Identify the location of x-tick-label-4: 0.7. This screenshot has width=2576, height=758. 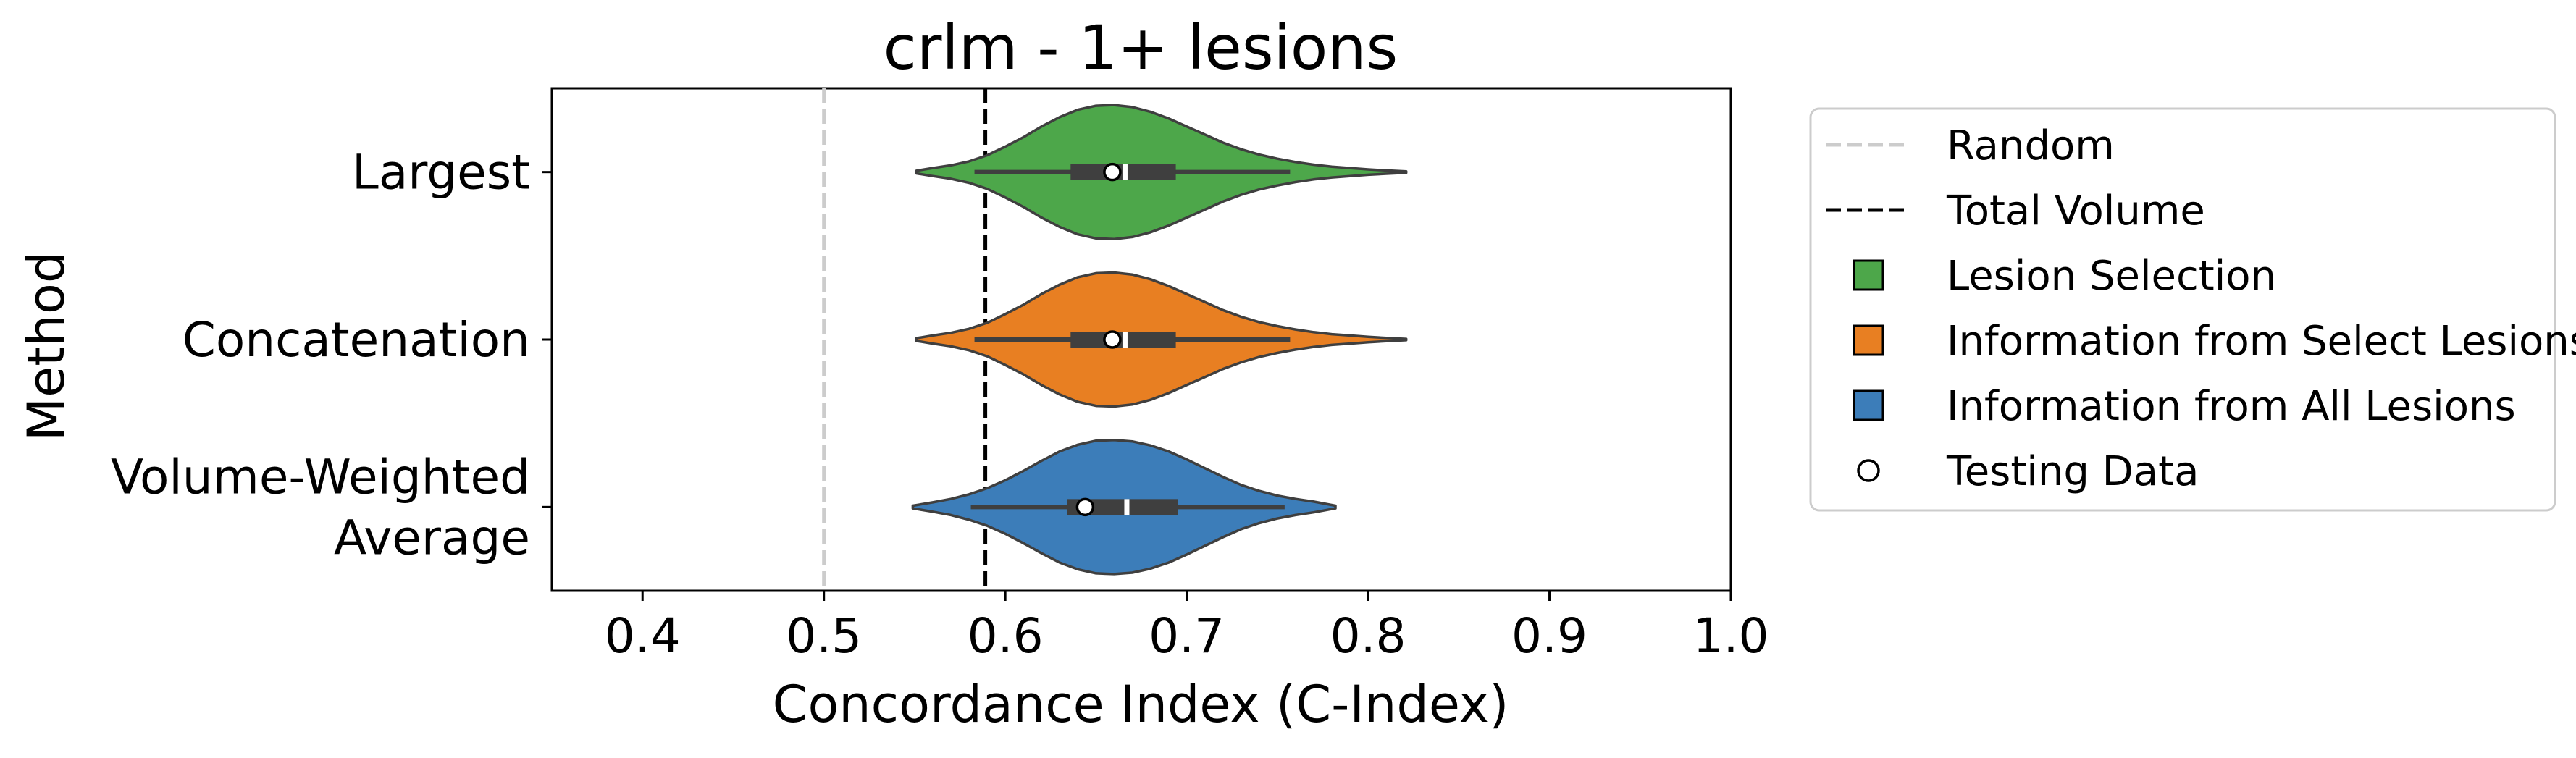
(1187, 636).